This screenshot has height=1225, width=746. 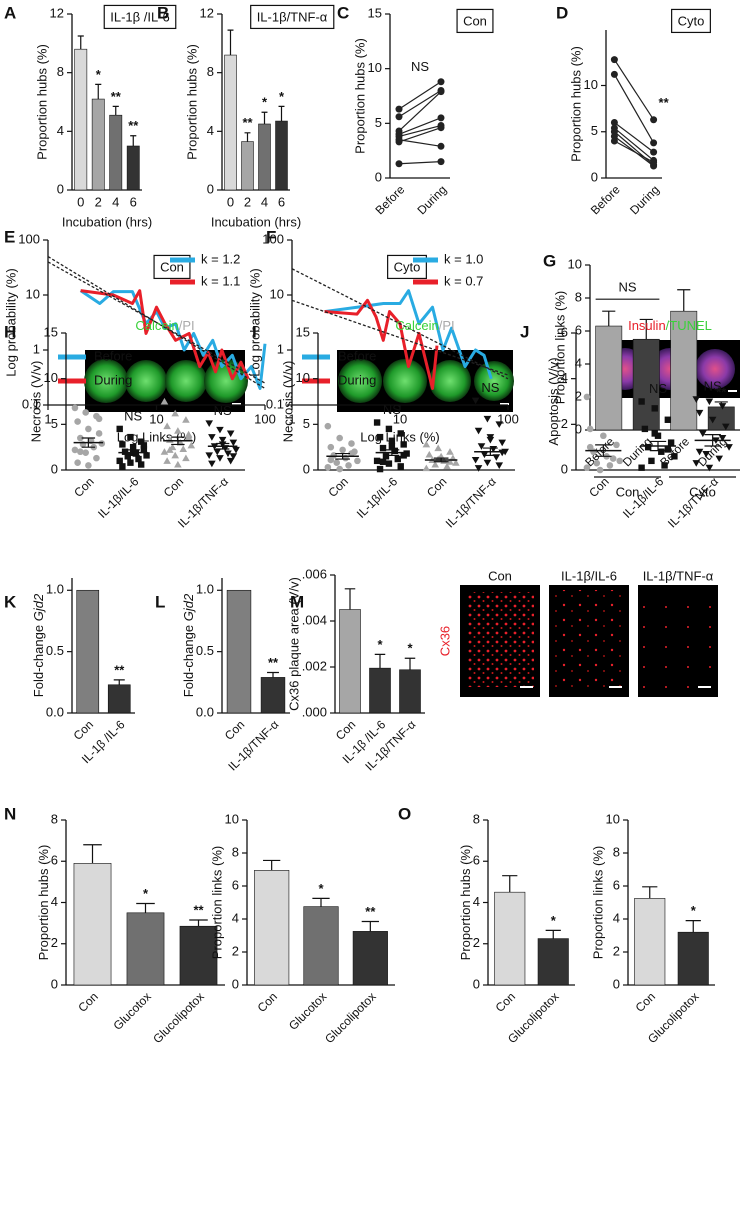 What do you see at coordinates (644, 199) in the screenshot?
I see `x-tick-label: During` at bounding box center [644, 199].